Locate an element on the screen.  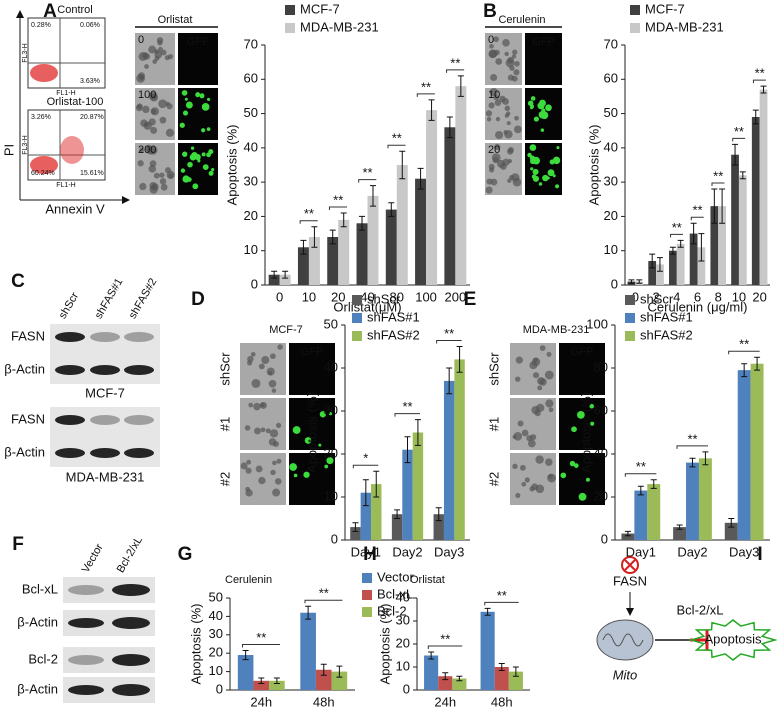
image-row-label: shScr is located at coordinates (224, 369).